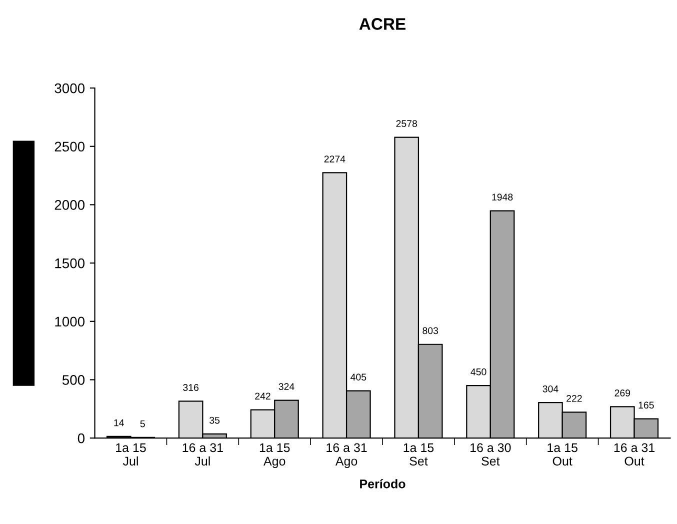 This screenshot has width=677, height=524. What do you see at coordinates (563, 454) in the screenshot?
I see `x-tick-label: 1a 15 Out` at bounding box center [563, 454].